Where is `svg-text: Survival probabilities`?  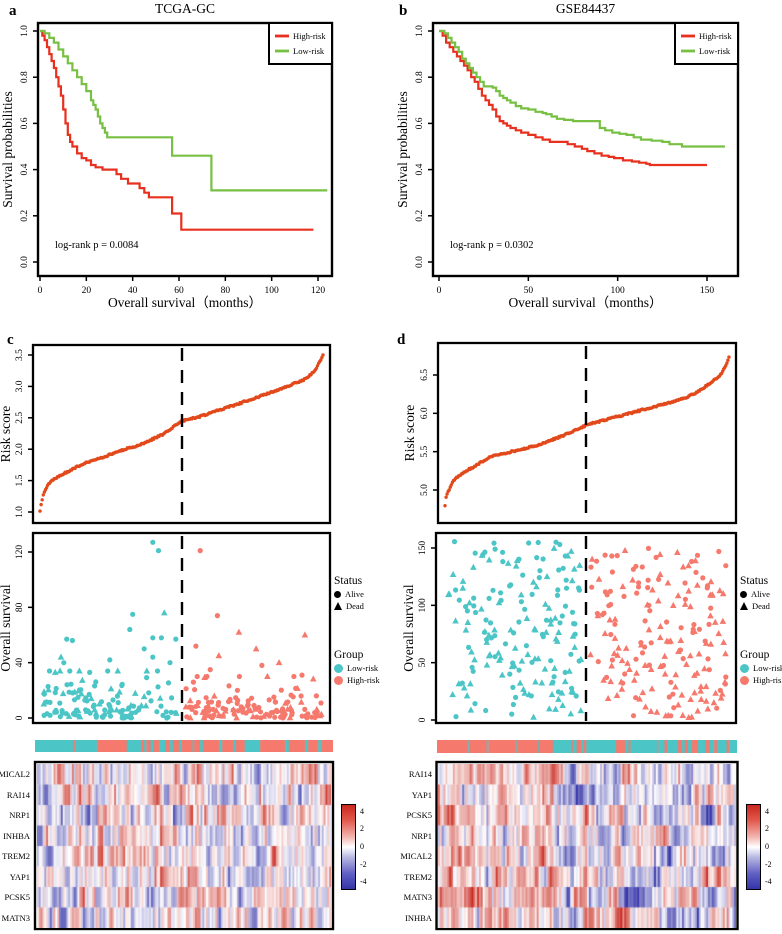
svg-text: Survival probabilities is located at coordinates (7, 149).